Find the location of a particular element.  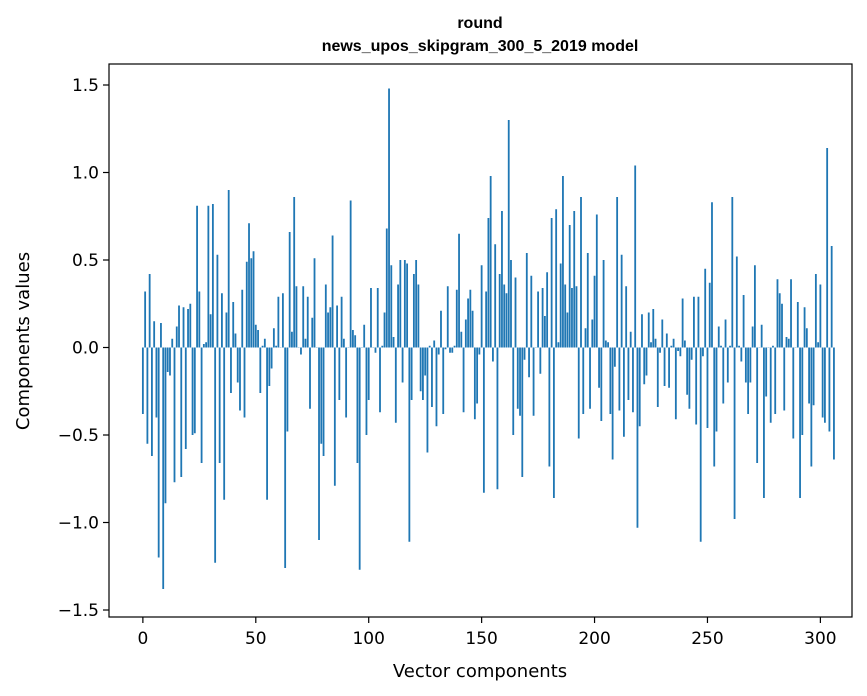

y-tick-label-3: 0.0 is located at coordinates (85, 349).